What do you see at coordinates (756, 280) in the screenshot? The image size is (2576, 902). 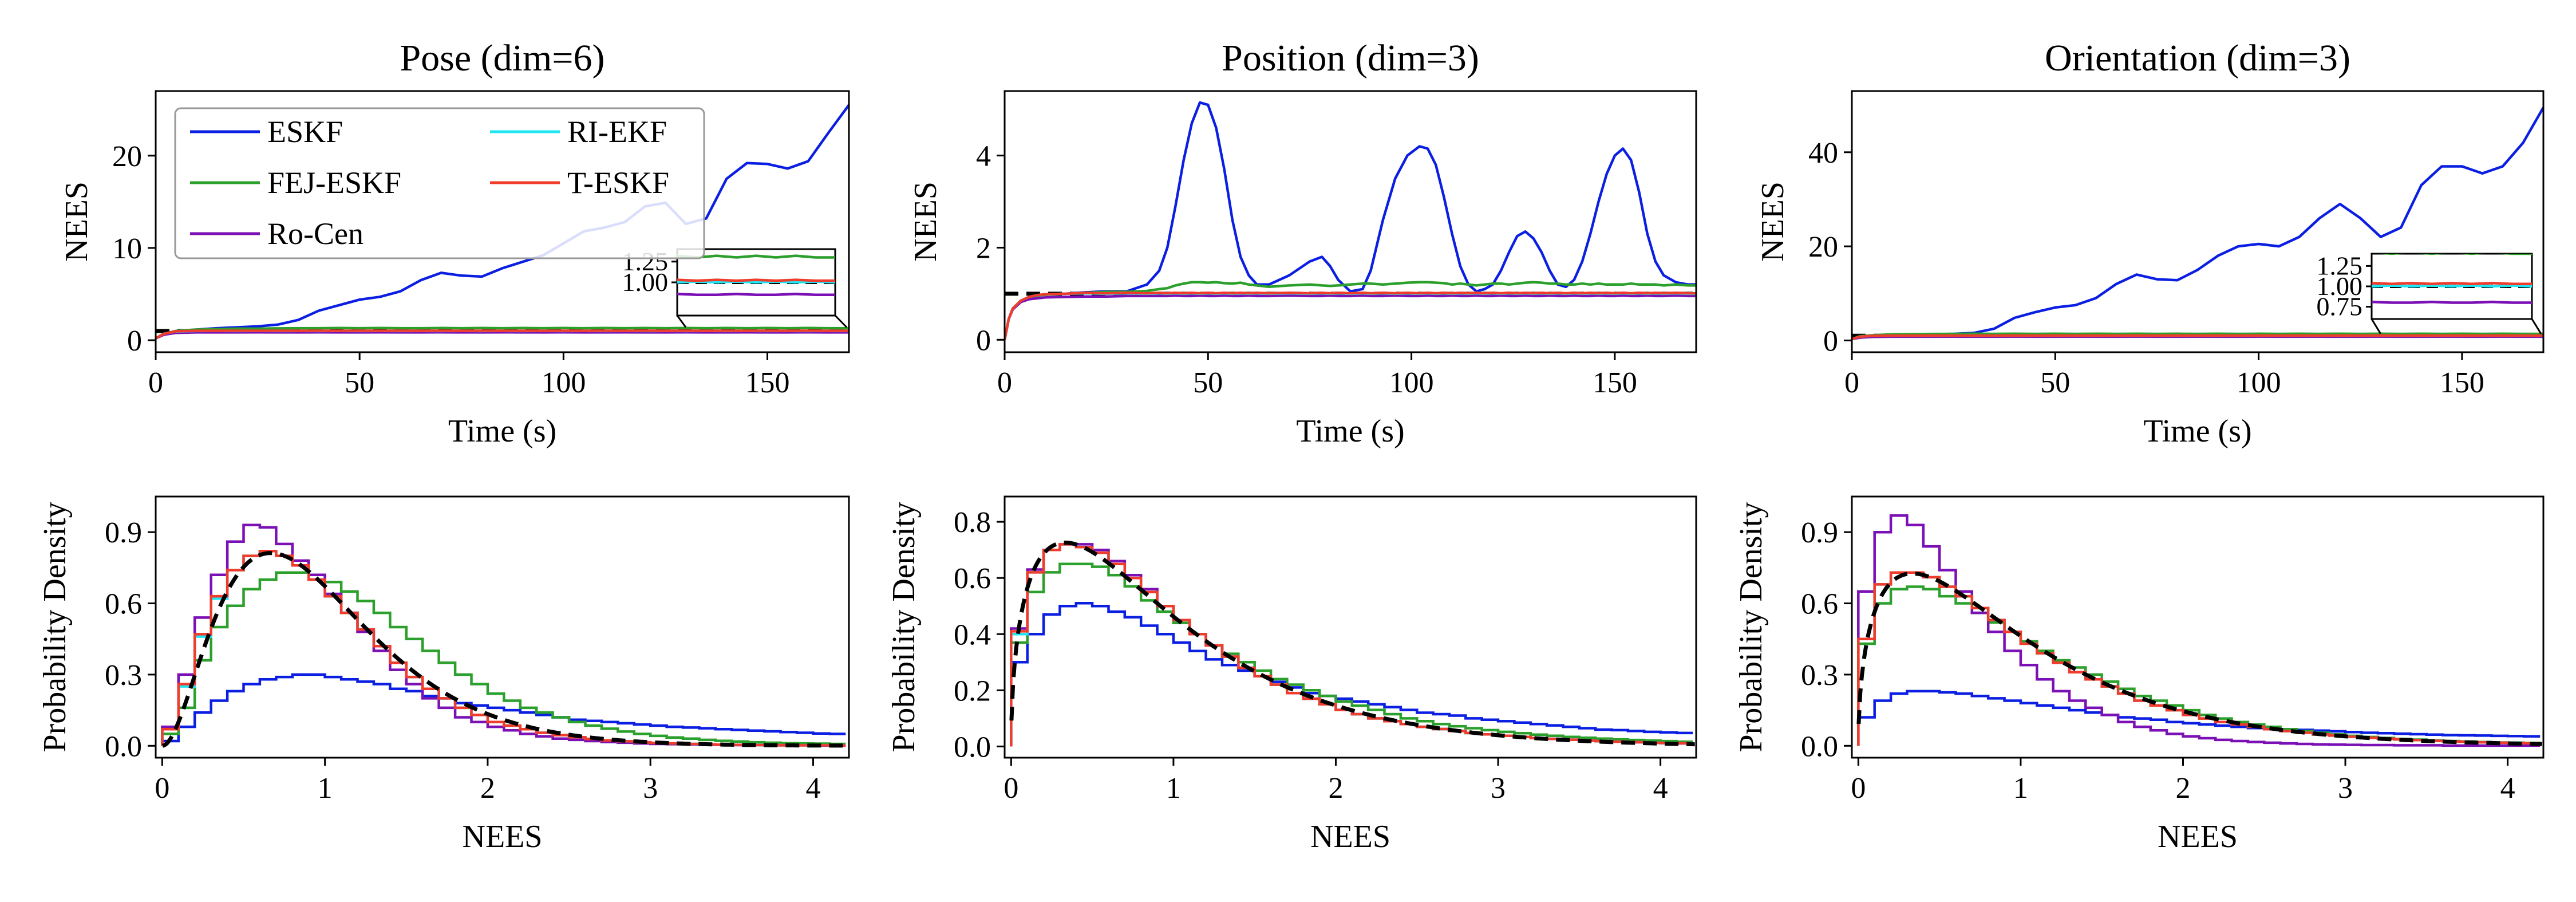 I see `inset-line-t-eskf` at bounding box center [756, 280].